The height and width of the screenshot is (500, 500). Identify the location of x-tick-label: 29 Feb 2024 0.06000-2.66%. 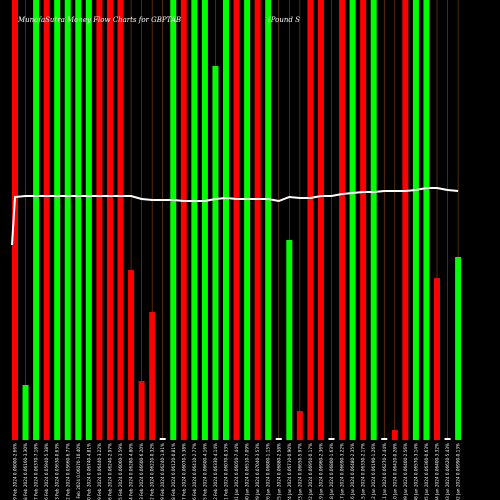
(15, 471).